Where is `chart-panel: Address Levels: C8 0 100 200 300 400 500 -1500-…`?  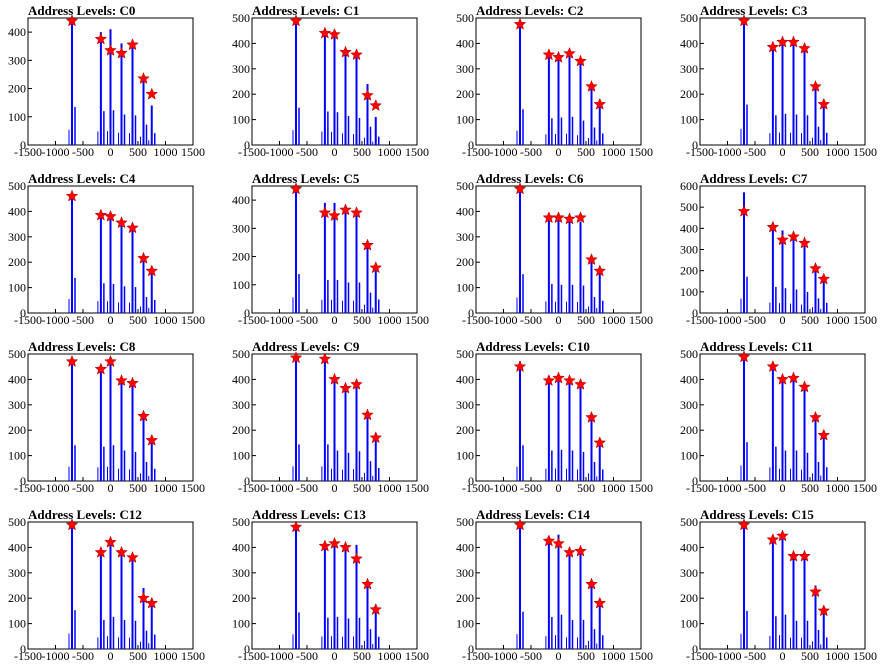
chart-panel: Address Levels: C8 0 100 200 300 400 500 -1500-… is located at coordinates (112, 420).